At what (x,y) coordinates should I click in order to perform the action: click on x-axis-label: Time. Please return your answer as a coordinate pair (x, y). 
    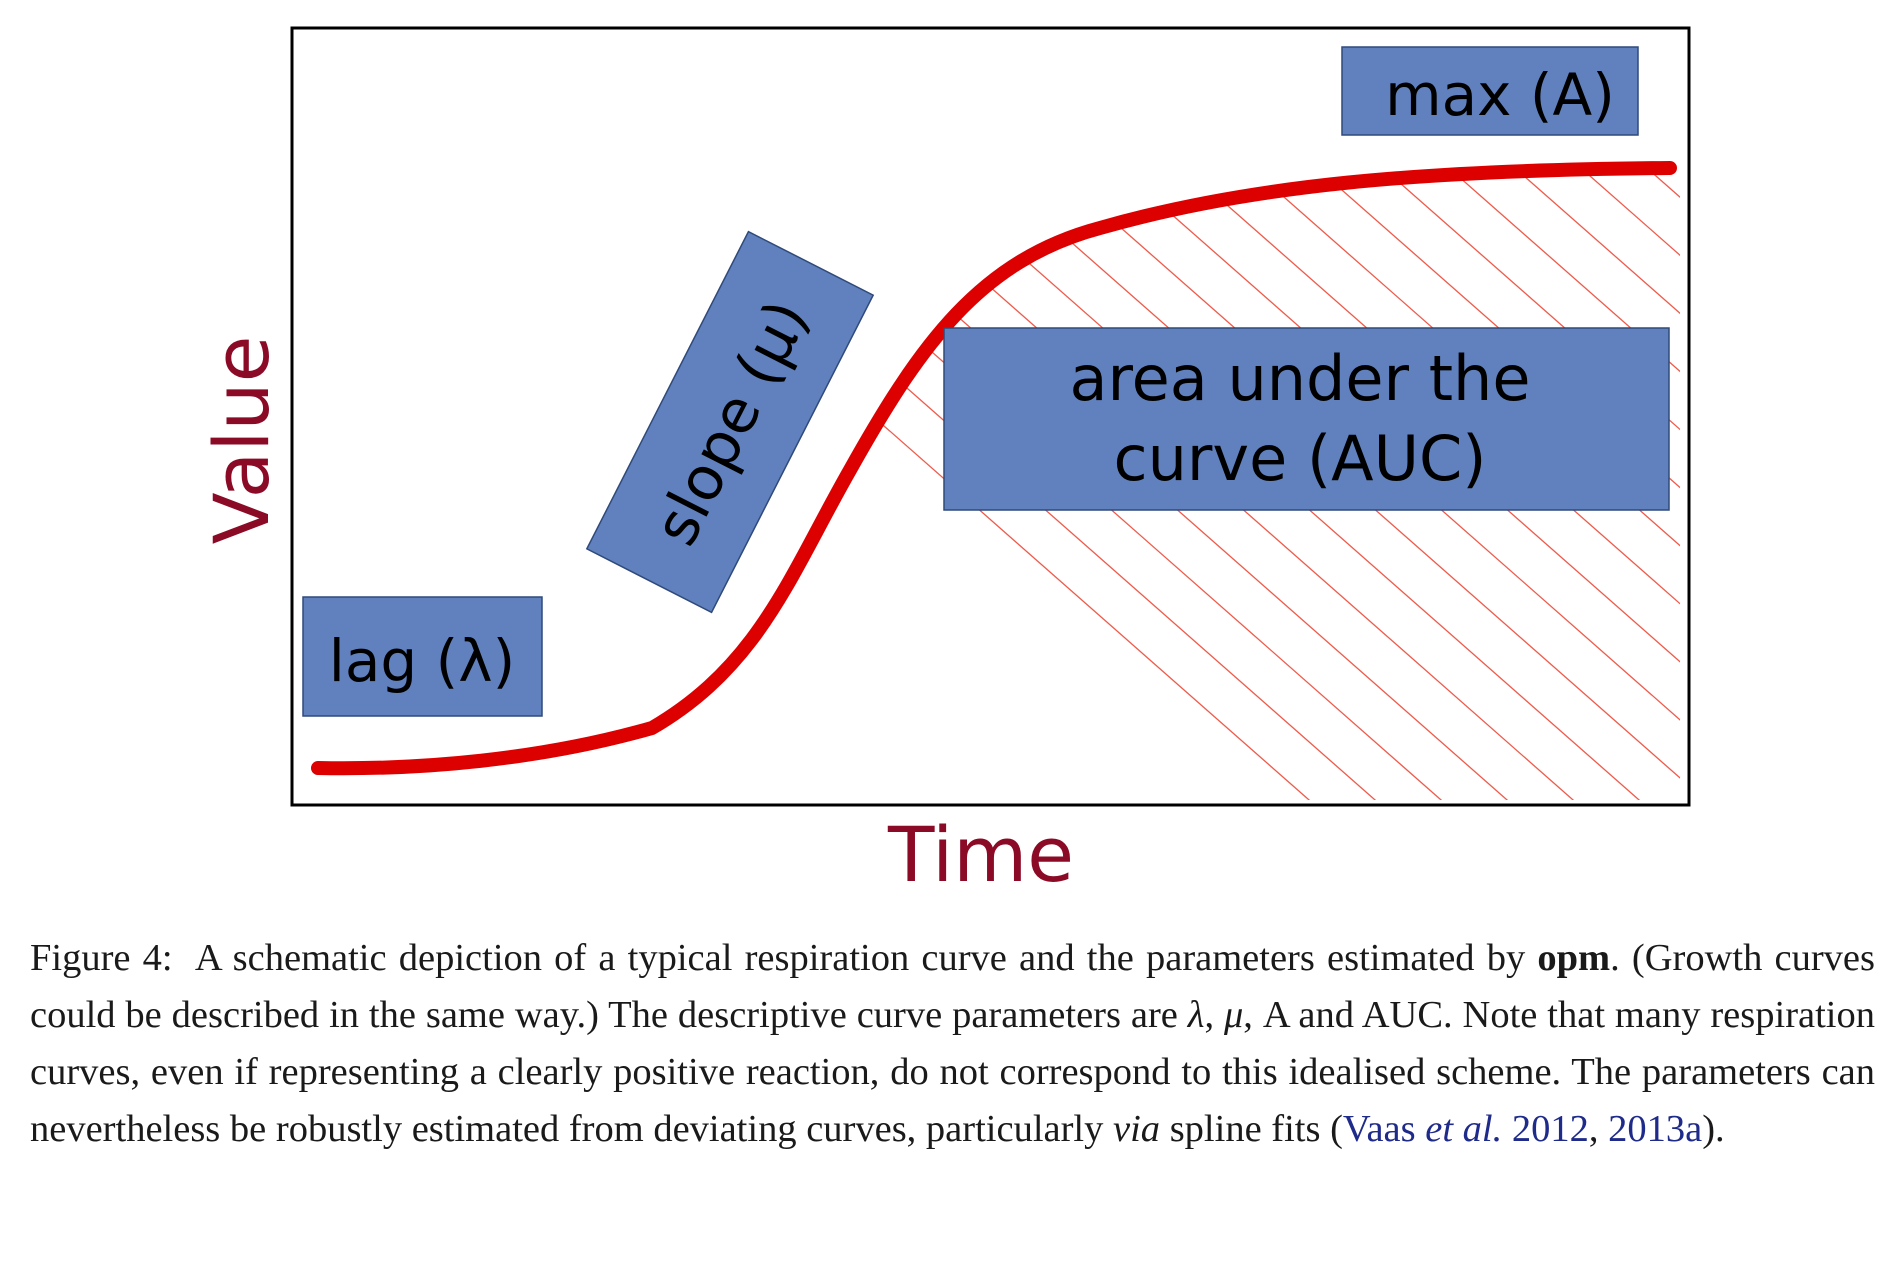
    Looking at the image, I should click on (980, 854).